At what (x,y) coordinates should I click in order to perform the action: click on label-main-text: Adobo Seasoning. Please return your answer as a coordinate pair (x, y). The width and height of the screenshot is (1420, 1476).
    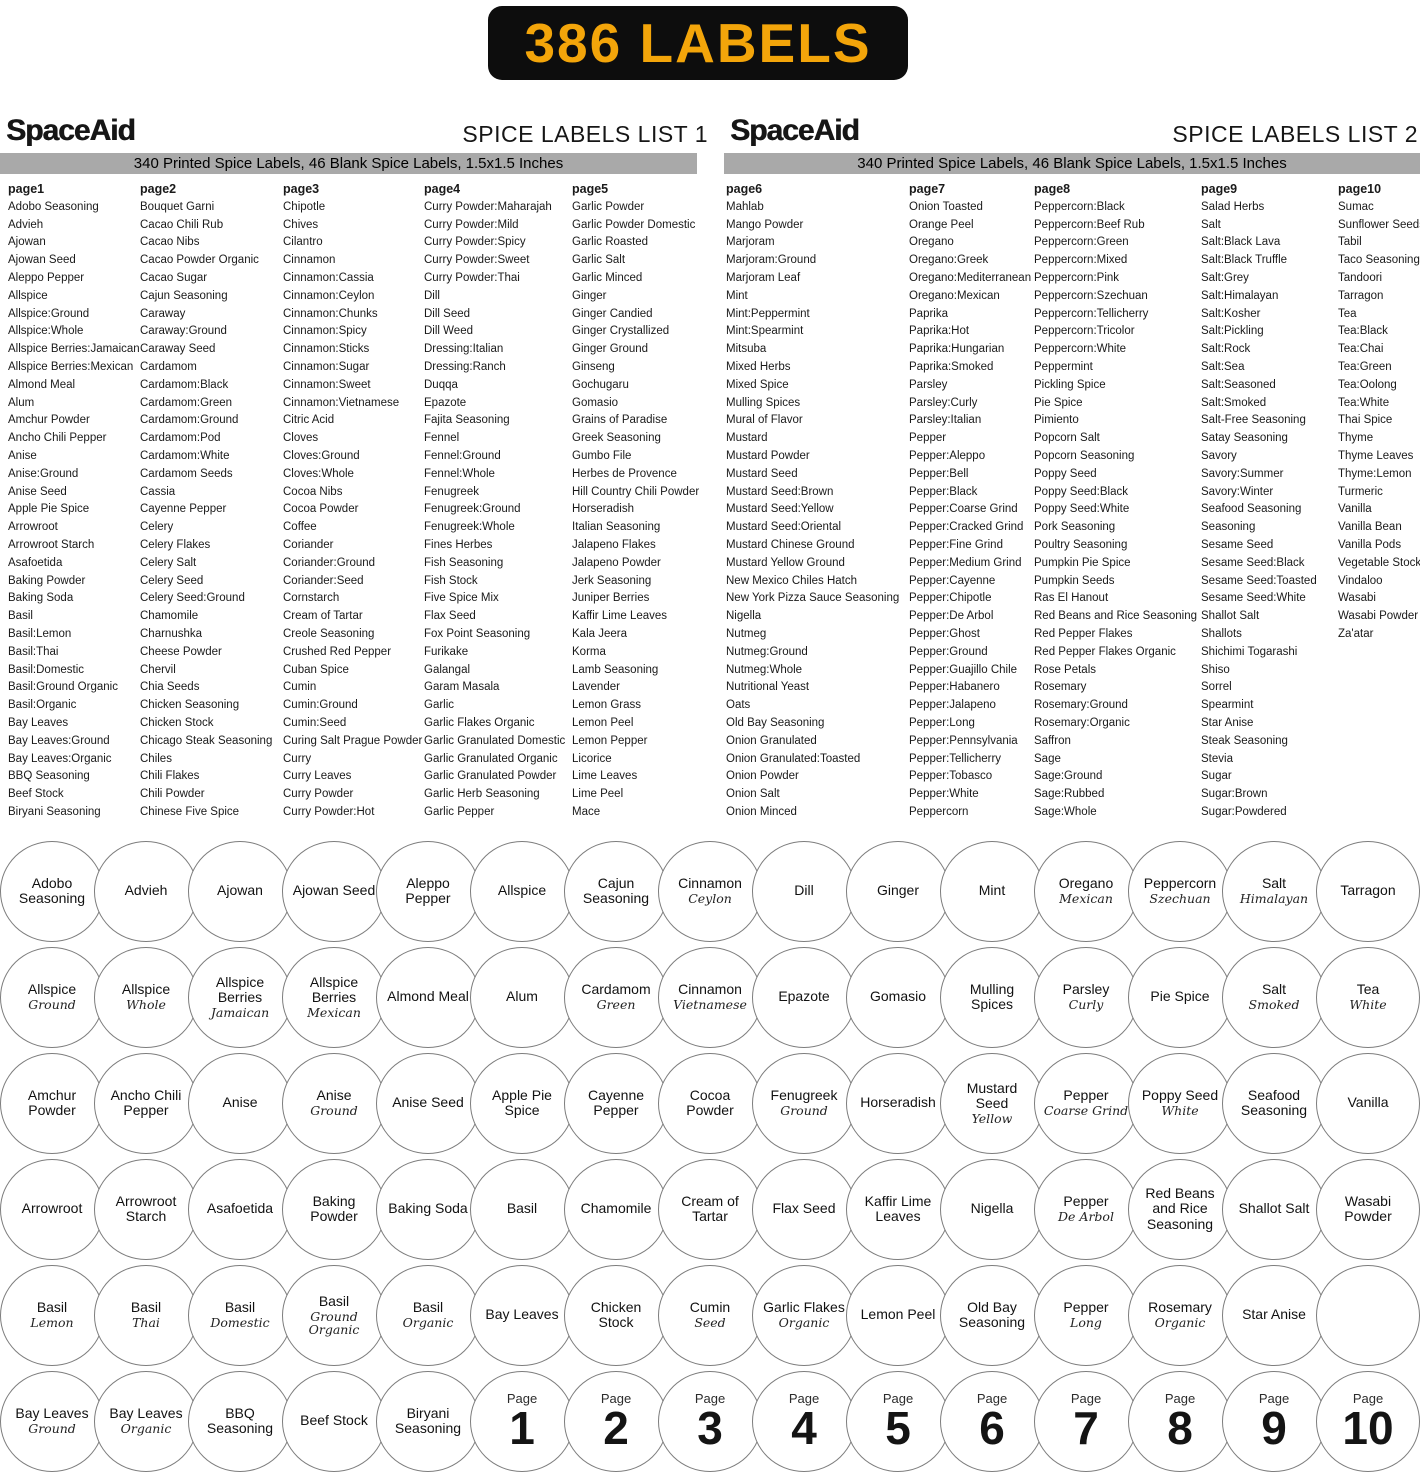
    Looking at the image, I should click on (52, 890).